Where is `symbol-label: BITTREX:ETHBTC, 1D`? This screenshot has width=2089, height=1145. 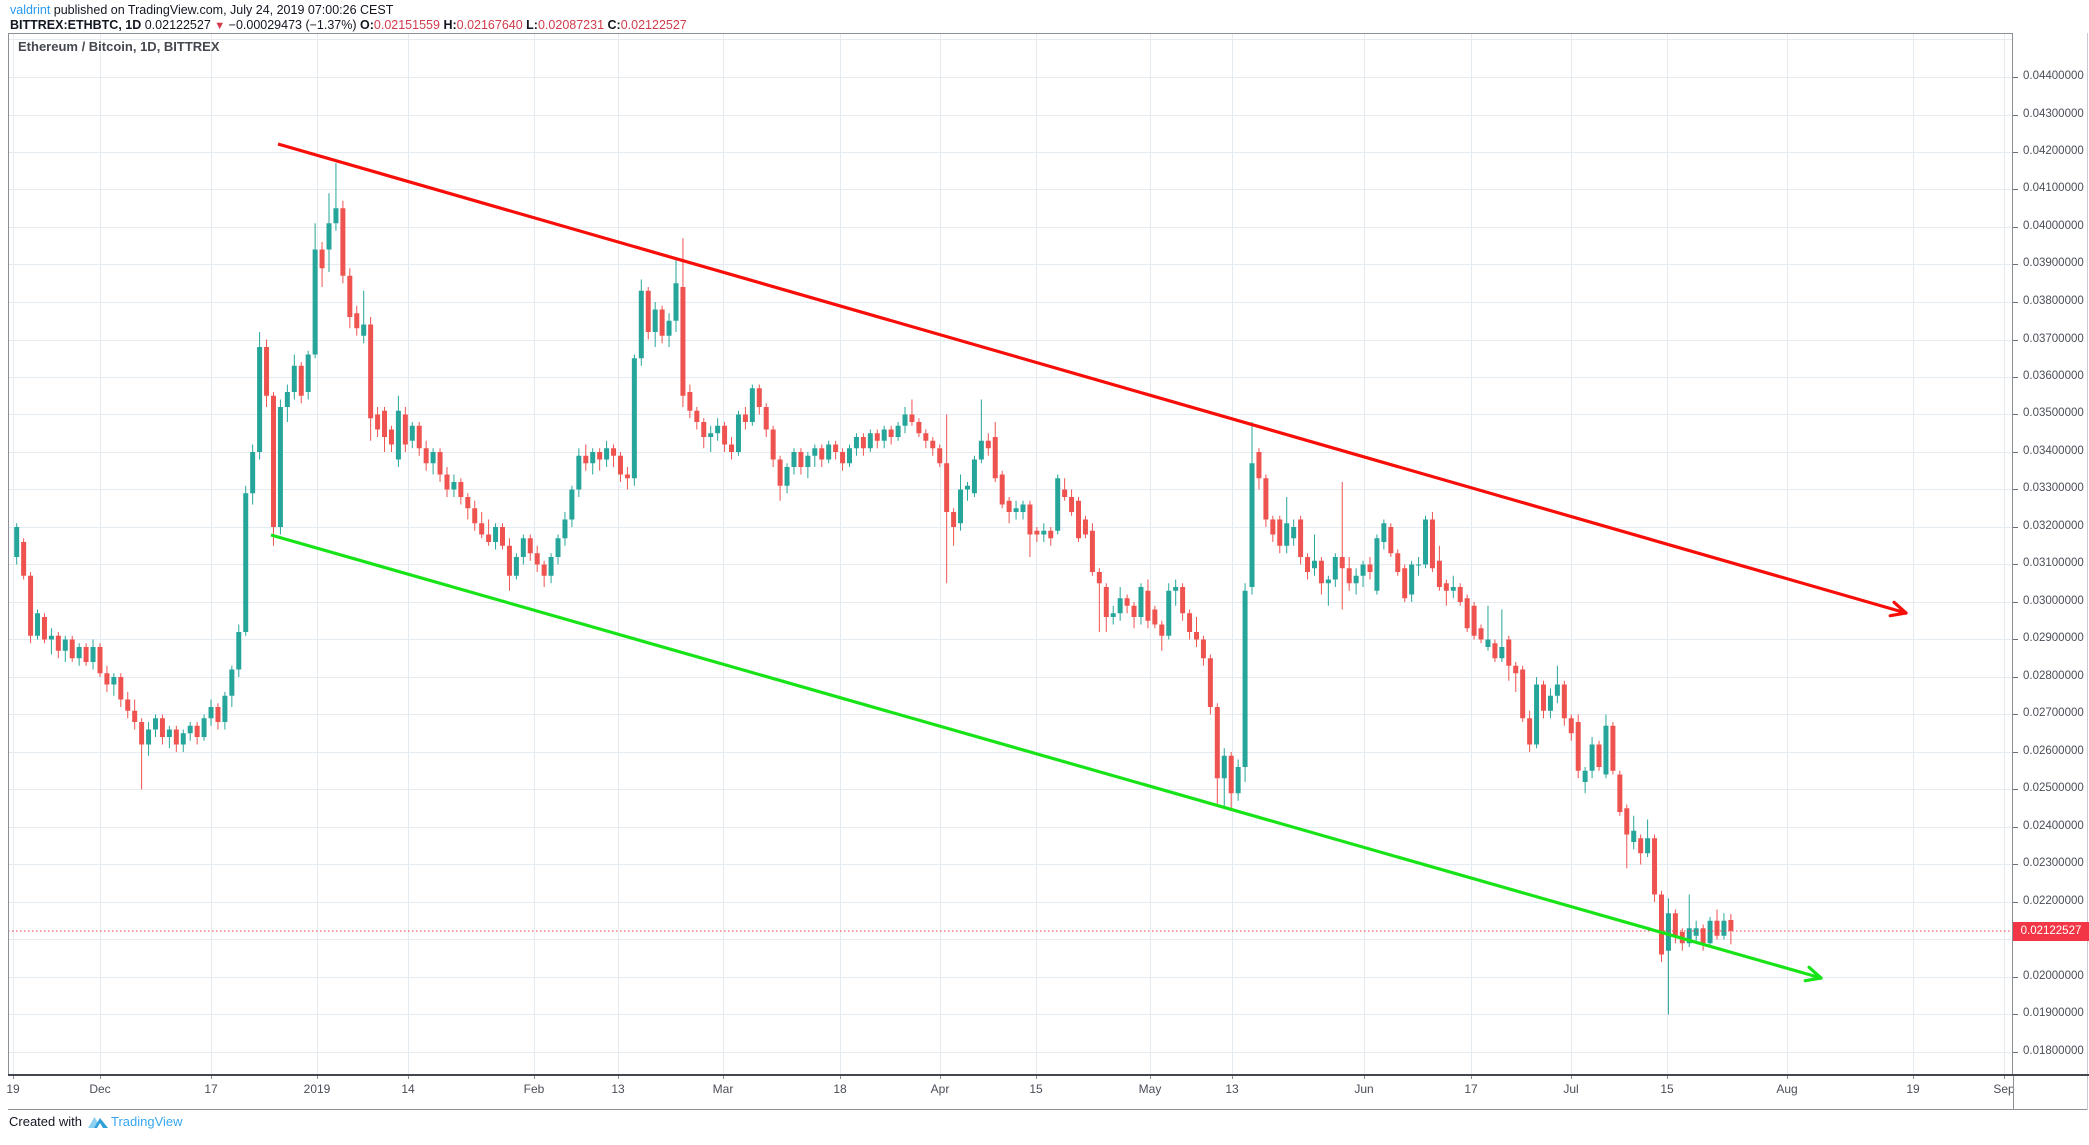
symbol-label: BITTREX:ETHBTC, 1D is located at coordinates (76, 25).